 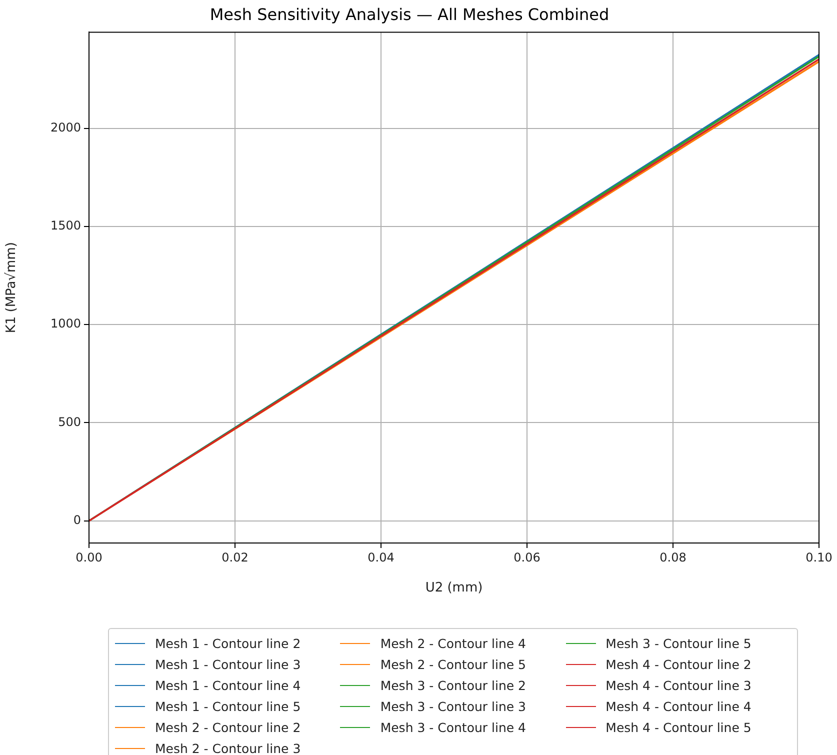 I want to click on legend-label: Mesh 3 - Contour line 3, so click(x=453, y=706).